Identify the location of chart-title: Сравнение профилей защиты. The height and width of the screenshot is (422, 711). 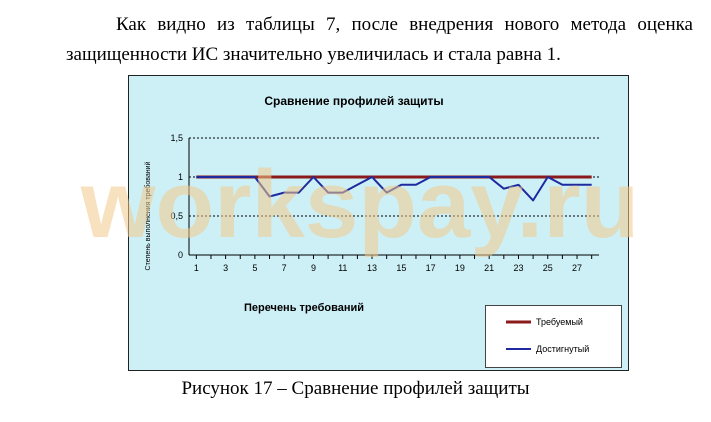
(353, 101).